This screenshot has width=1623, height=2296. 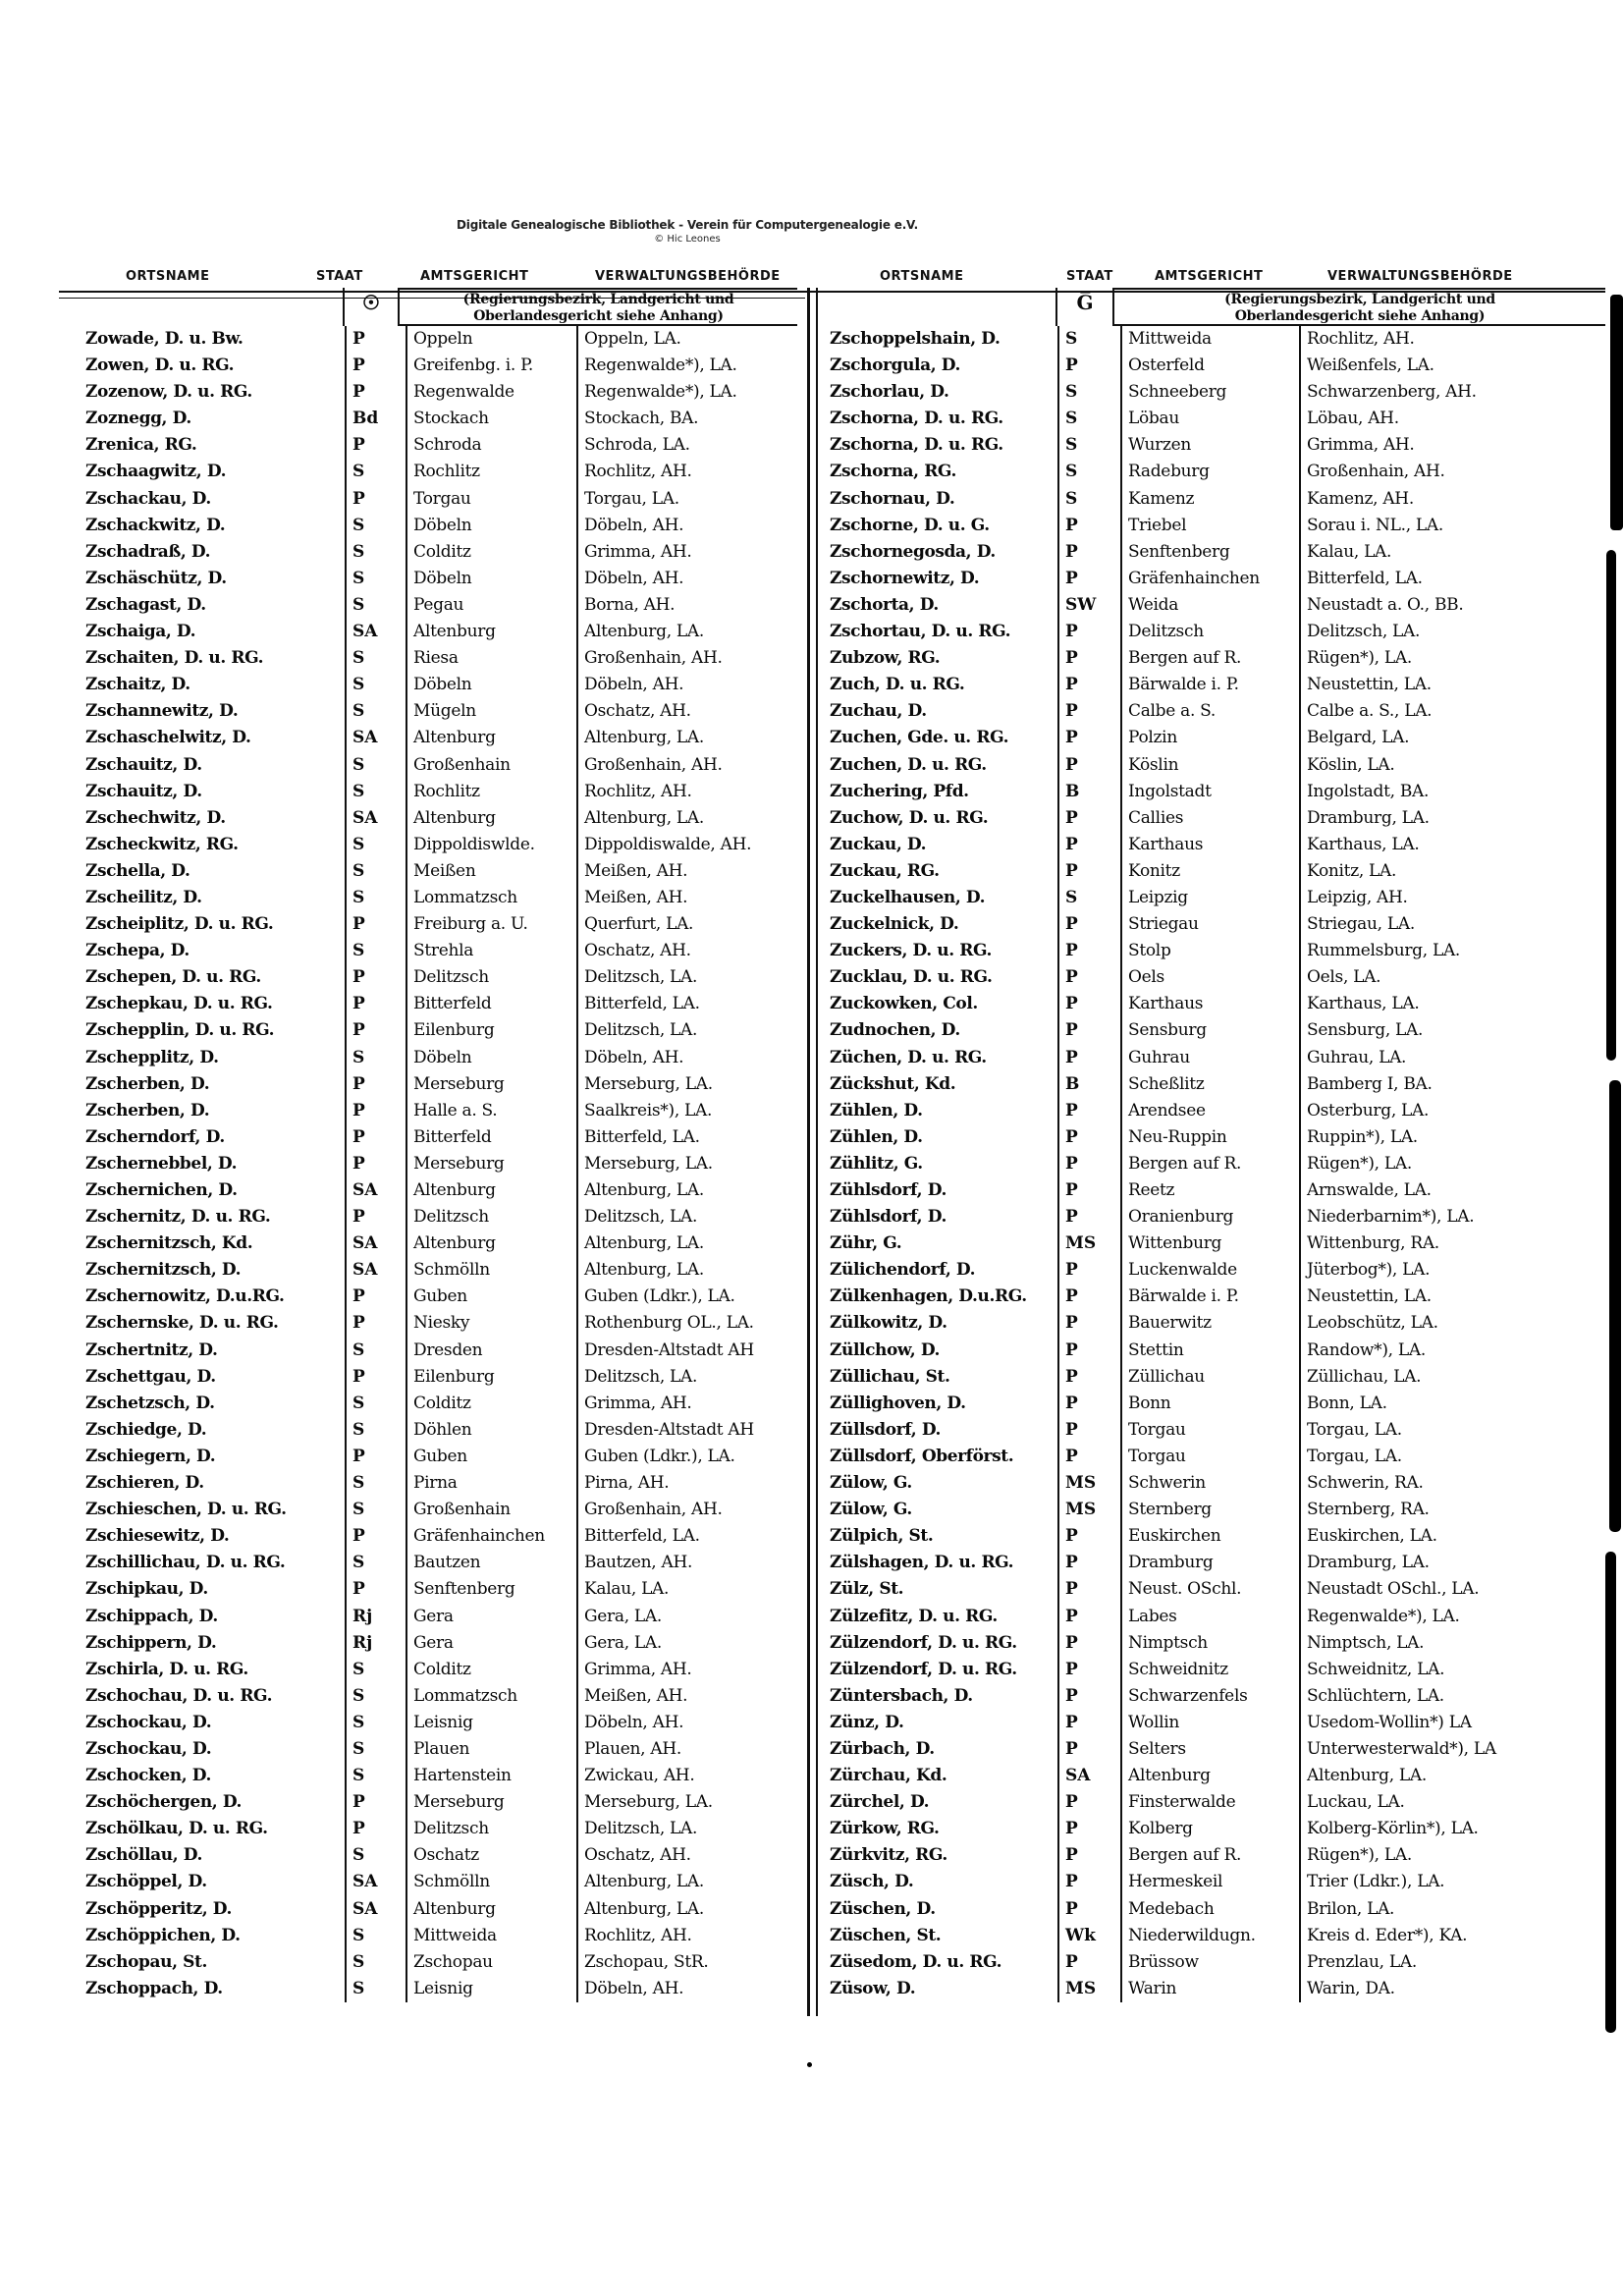 What do you see at coordinates (660, 365) in the screenshot?
I see `verwaltungsbehoerde-cell: Regenwalde*), LA.` at bounding box center [660, 365].